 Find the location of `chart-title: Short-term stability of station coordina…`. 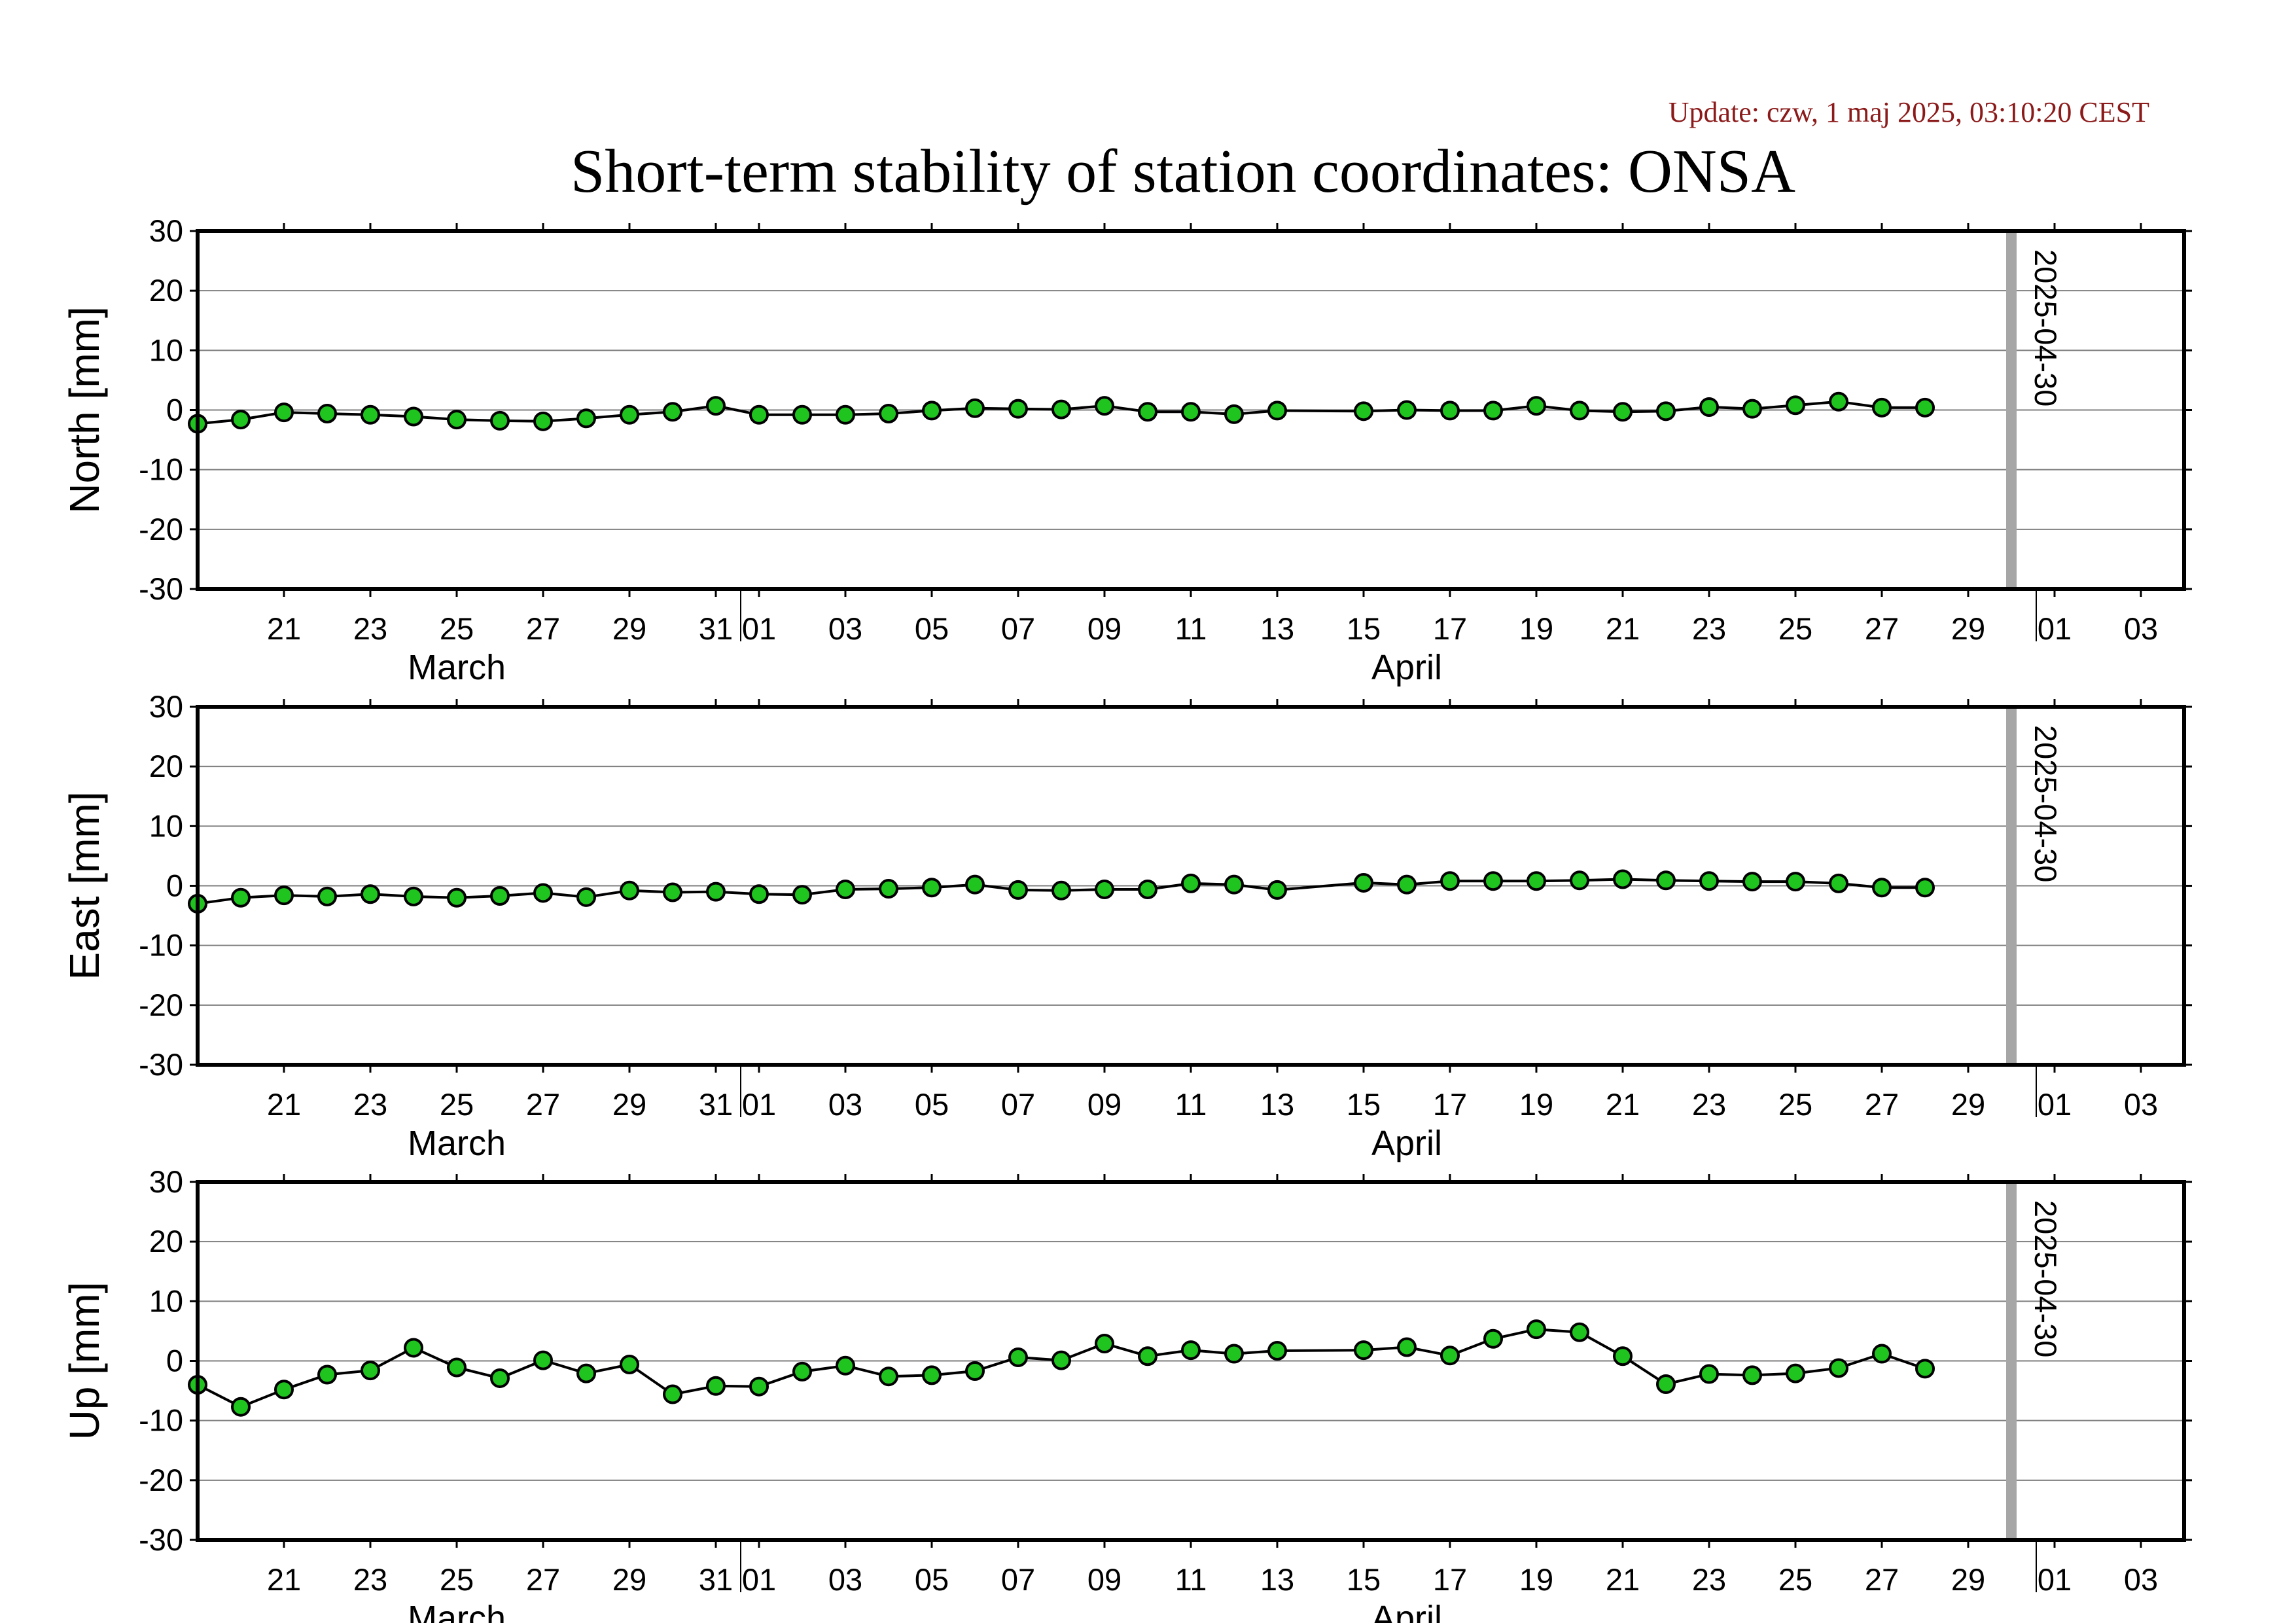

chart-title: Short-term stability of station coordina… is located at coordinates (1183, 171).